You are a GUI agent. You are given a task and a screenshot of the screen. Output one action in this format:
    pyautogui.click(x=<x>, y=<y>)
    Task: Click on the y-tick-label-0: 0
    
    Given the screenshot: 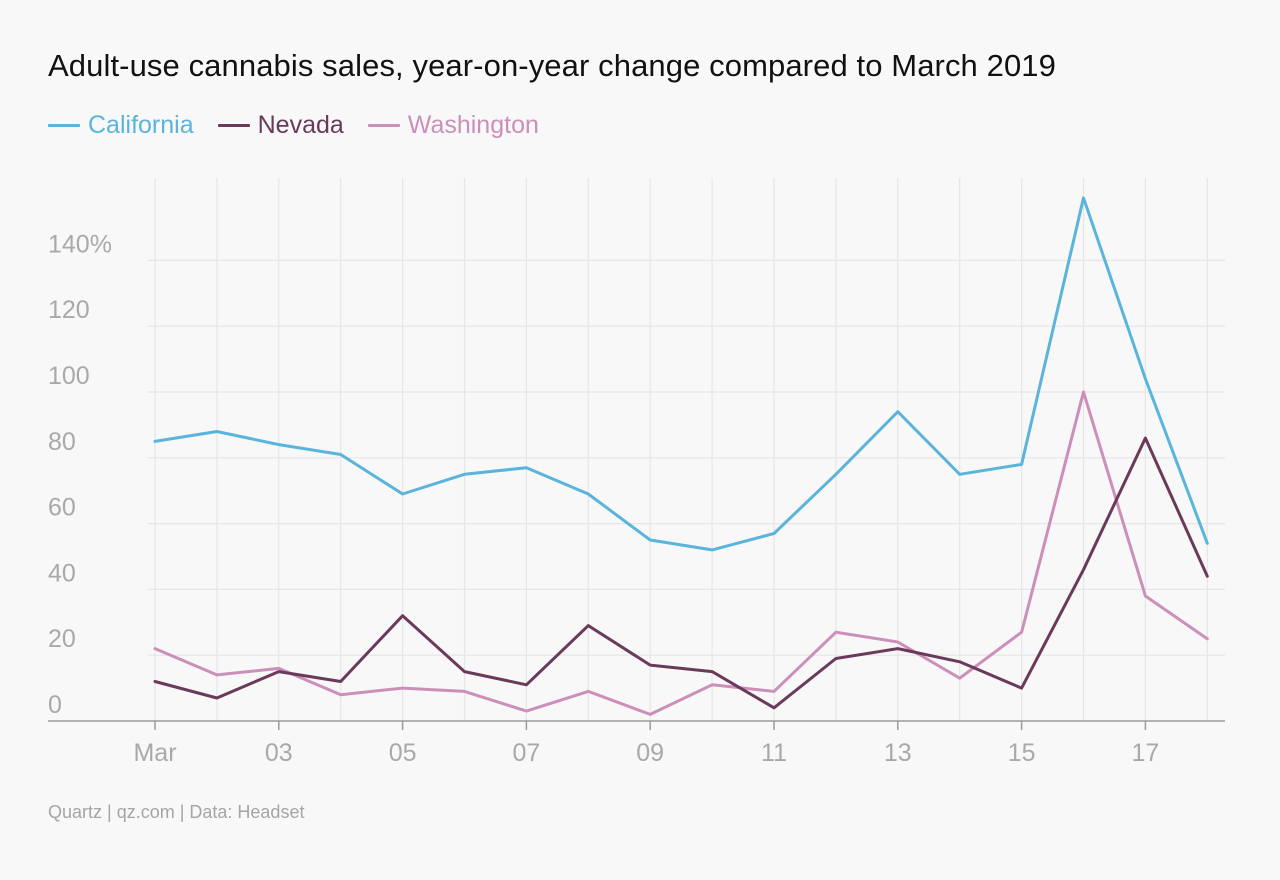 What is the action you would take?
    pyautogui.click(x=55, y=705)
    